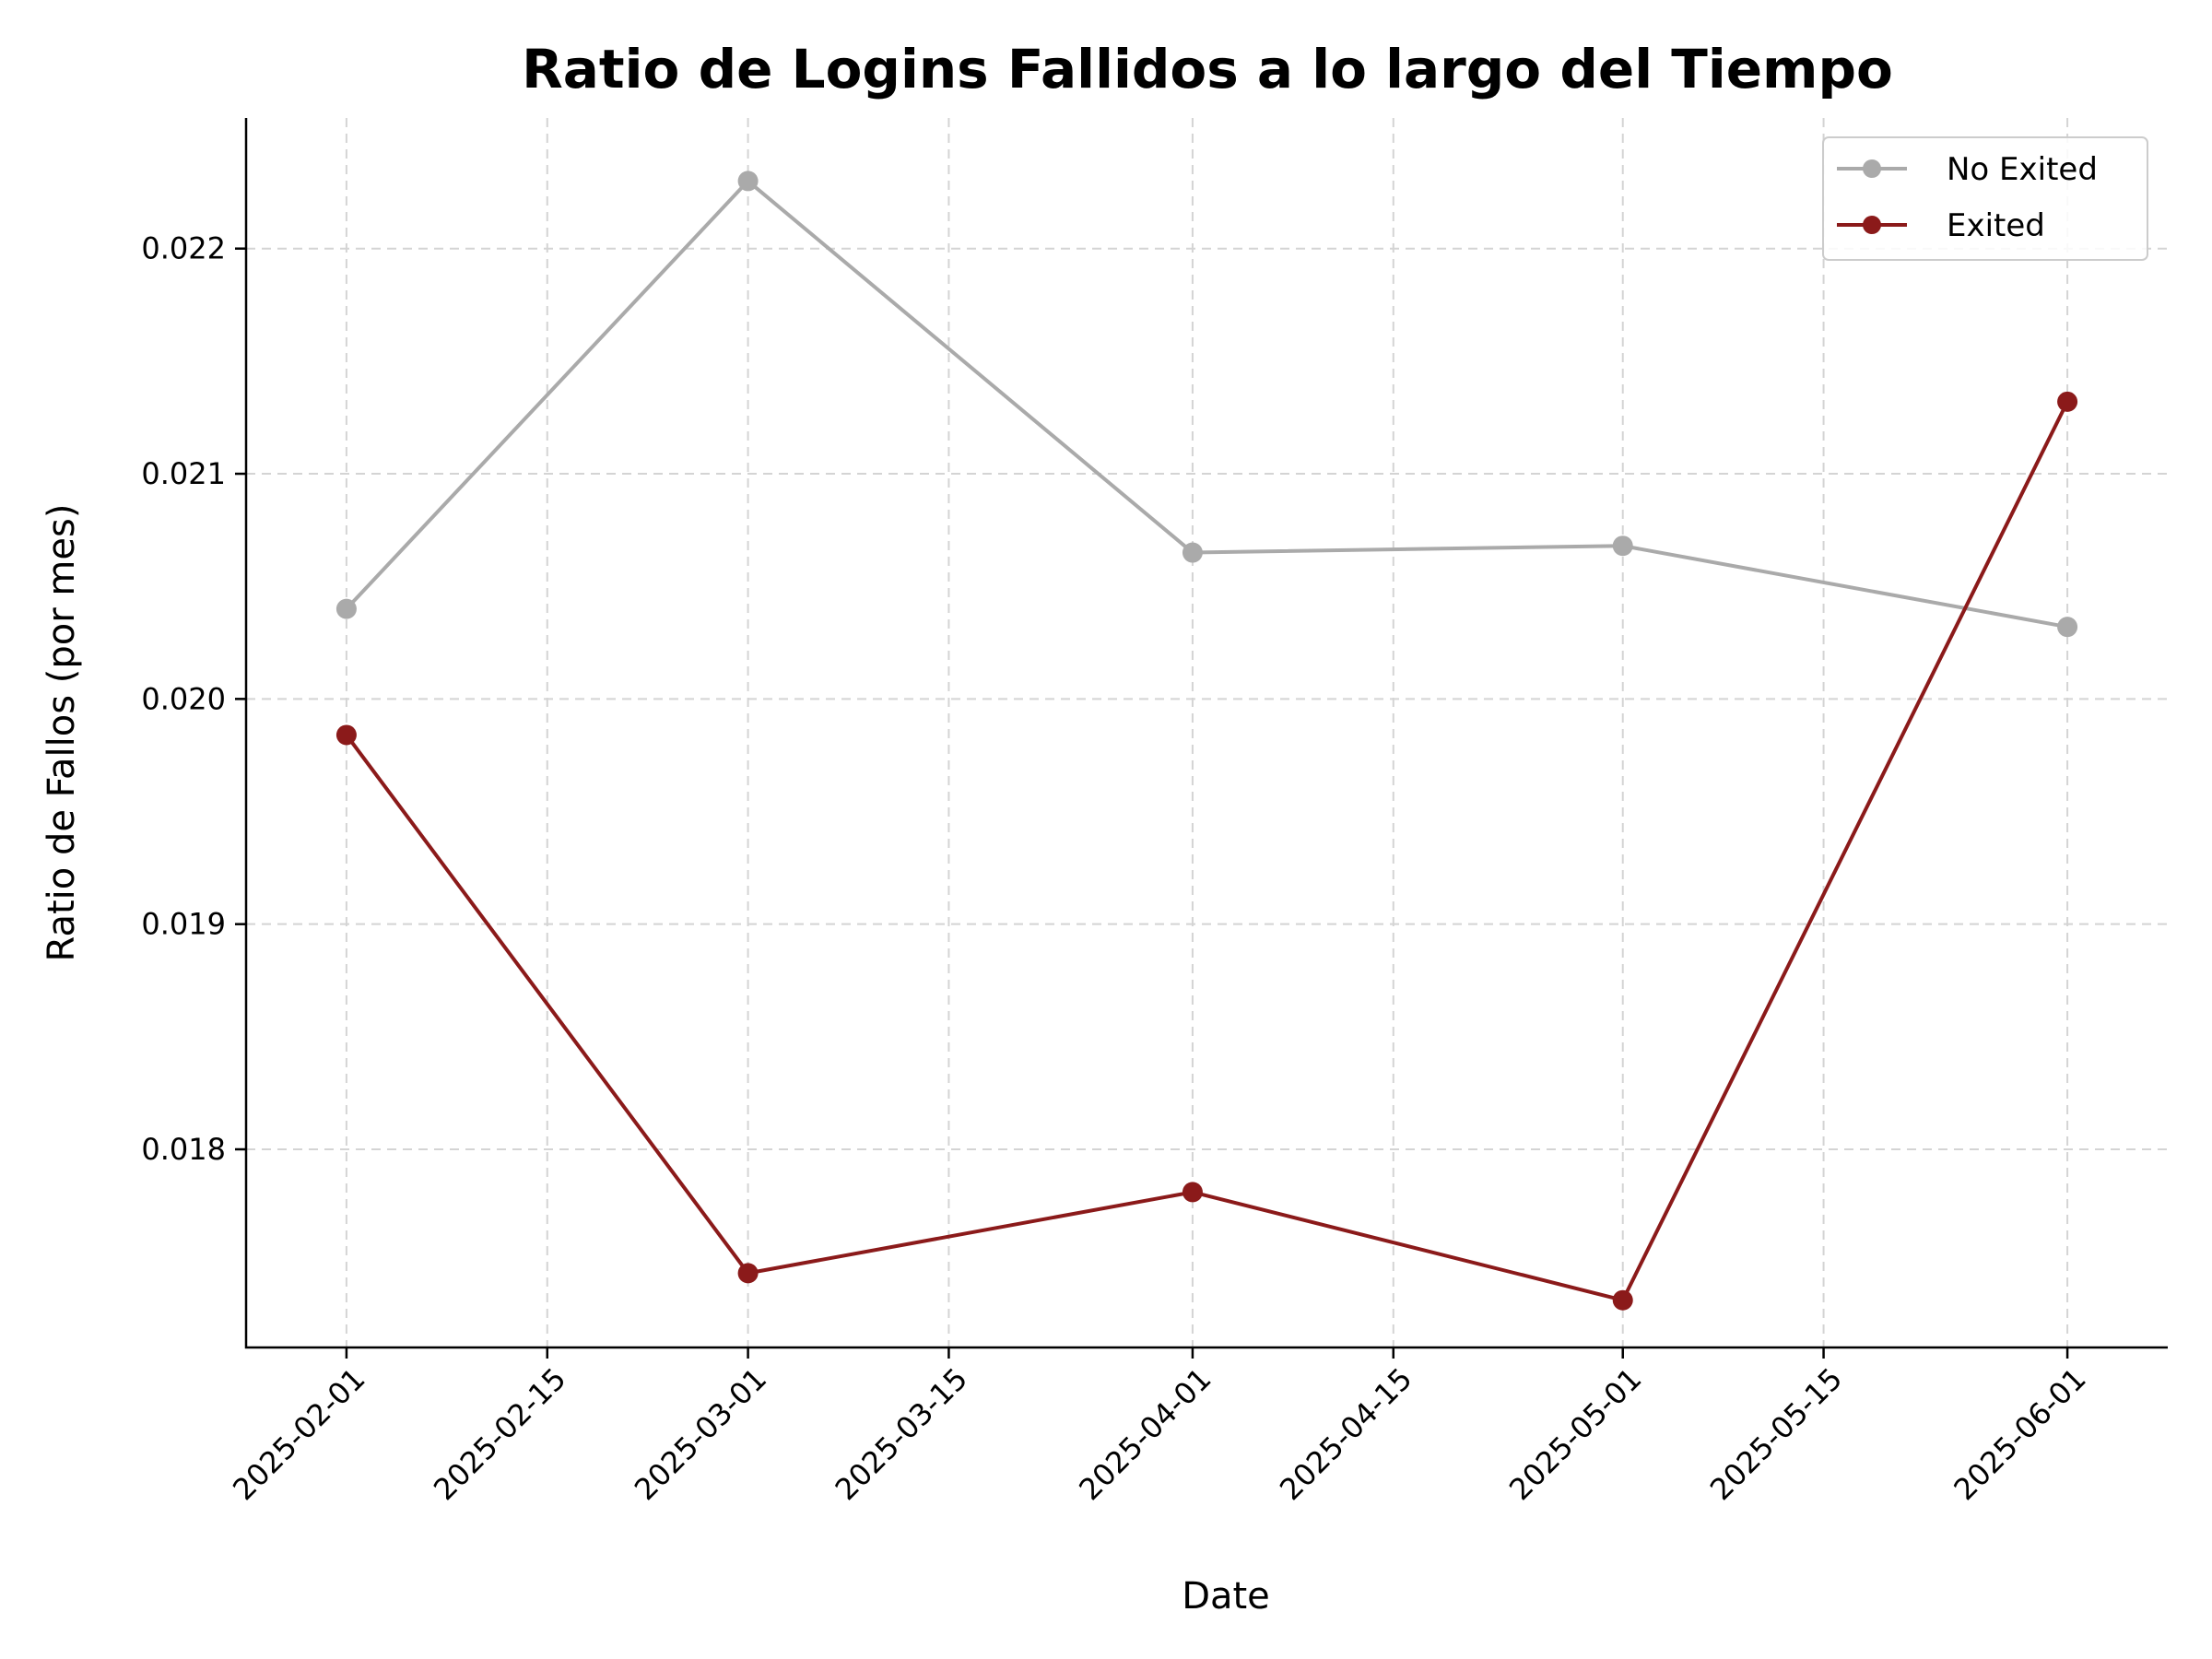 The image size is (2212, 1659). What do you see at coordinates (2022, 169) in the screenshot?
I see `legend-label-no-exited: No Exited` at bounding box center [2022, 169].